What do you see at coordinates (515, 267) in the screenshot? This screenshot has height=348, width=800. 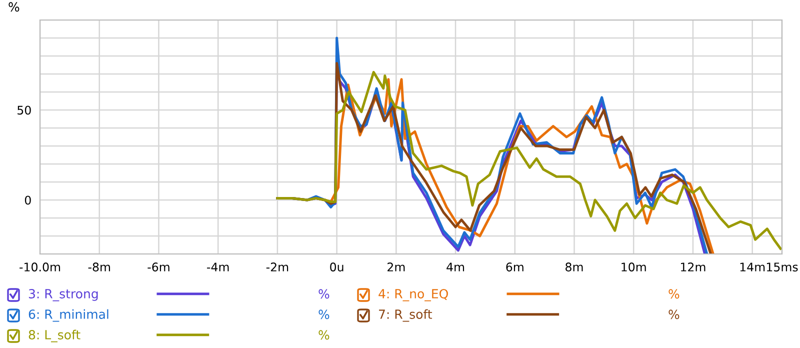 I see `x-tick-label: 6m` at bounding box center [515, 267].